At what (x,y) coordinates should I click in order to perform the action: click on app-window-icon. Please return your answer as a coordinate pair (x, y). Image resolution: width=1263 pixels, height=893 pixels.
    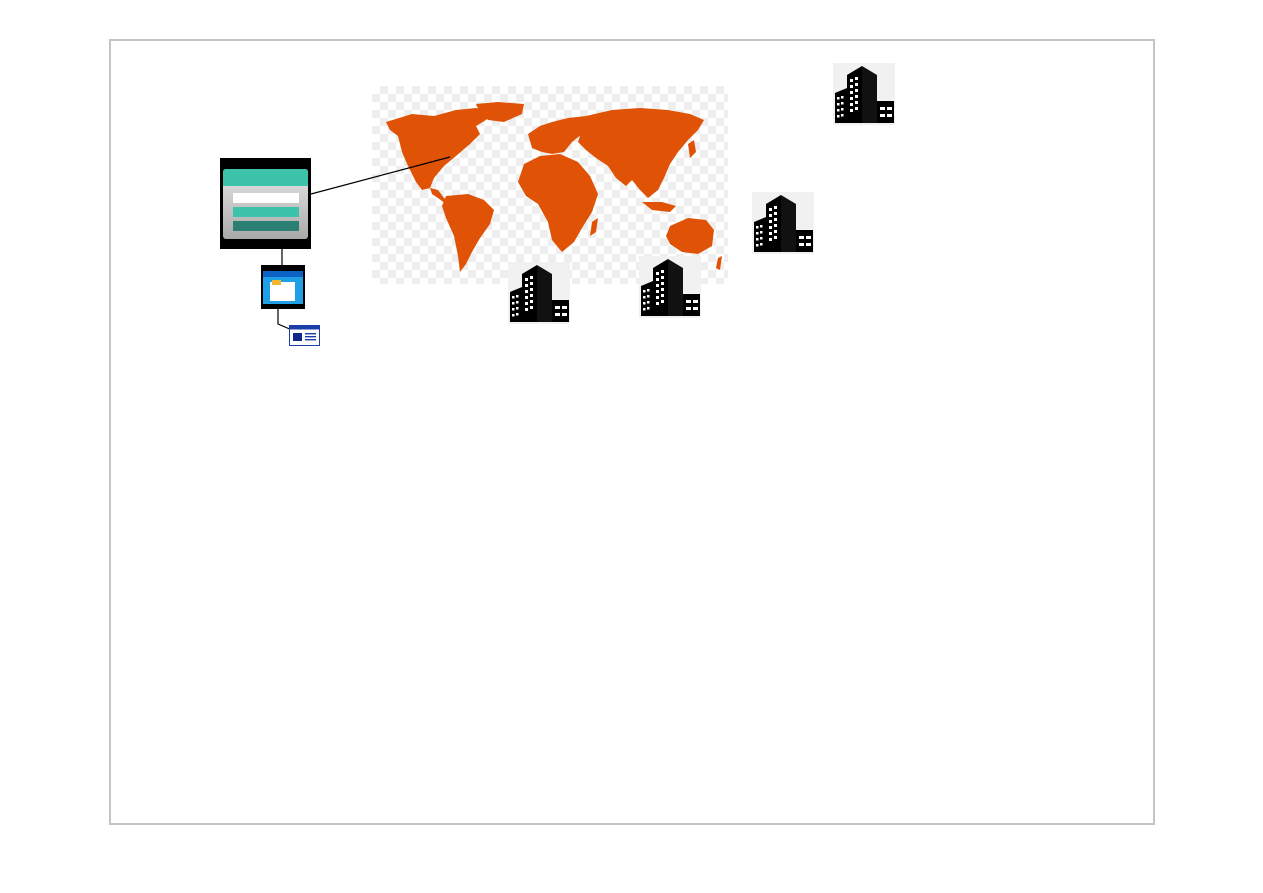
    Looking at the image, I should click on (283, 287).